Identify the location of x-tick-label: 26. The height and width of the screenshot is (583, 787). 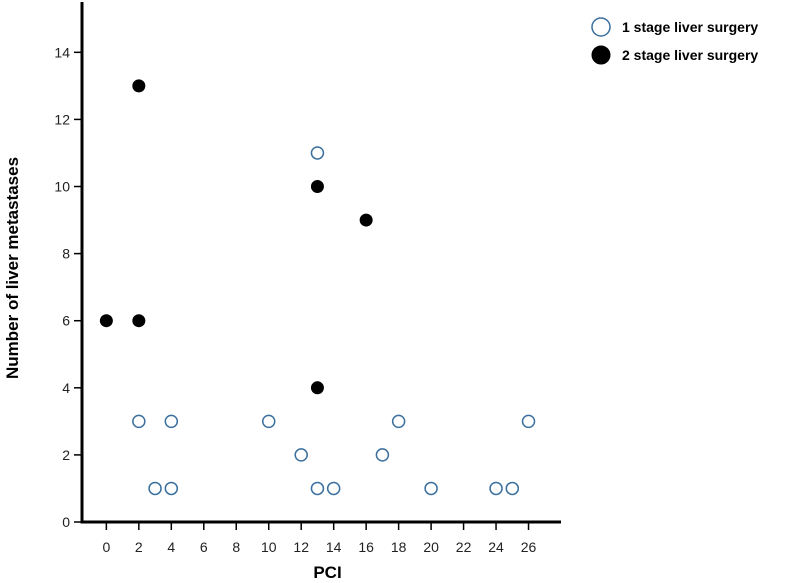
(529, 547).